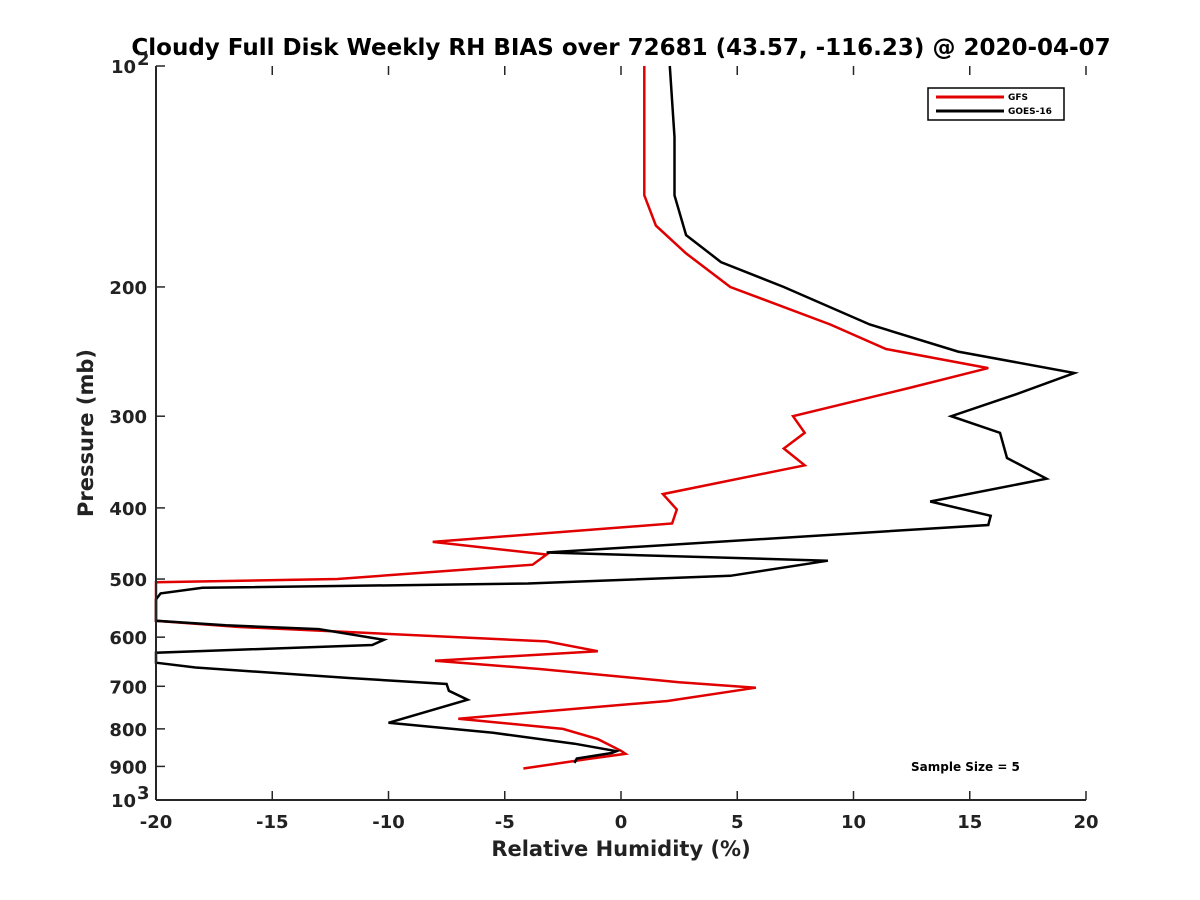 The width and height of the screenshot is (1200, 900). What do you see at coordinates (128, 580) in the screenshot?
I see `y-tick-label: 500` at bounding box center [128, 580].